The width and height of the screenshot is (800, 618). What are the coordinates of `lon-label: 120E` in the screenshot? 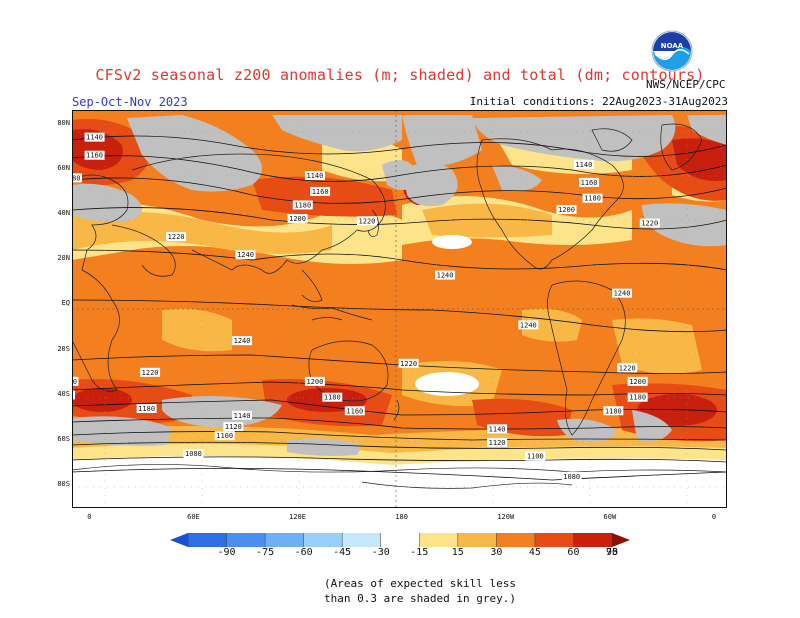 It's located at (297, 517).